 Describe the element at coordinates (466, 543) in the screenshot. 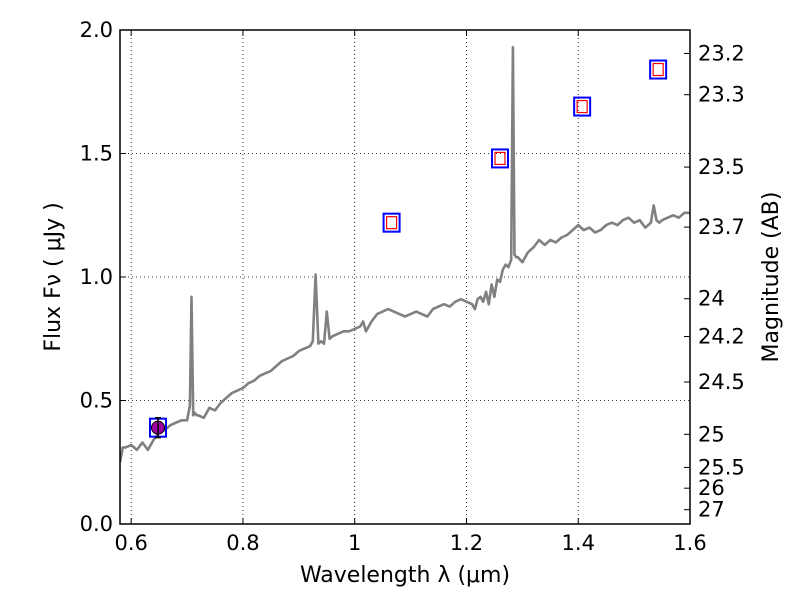

I see `x-tick-label: 1.2` at that location.